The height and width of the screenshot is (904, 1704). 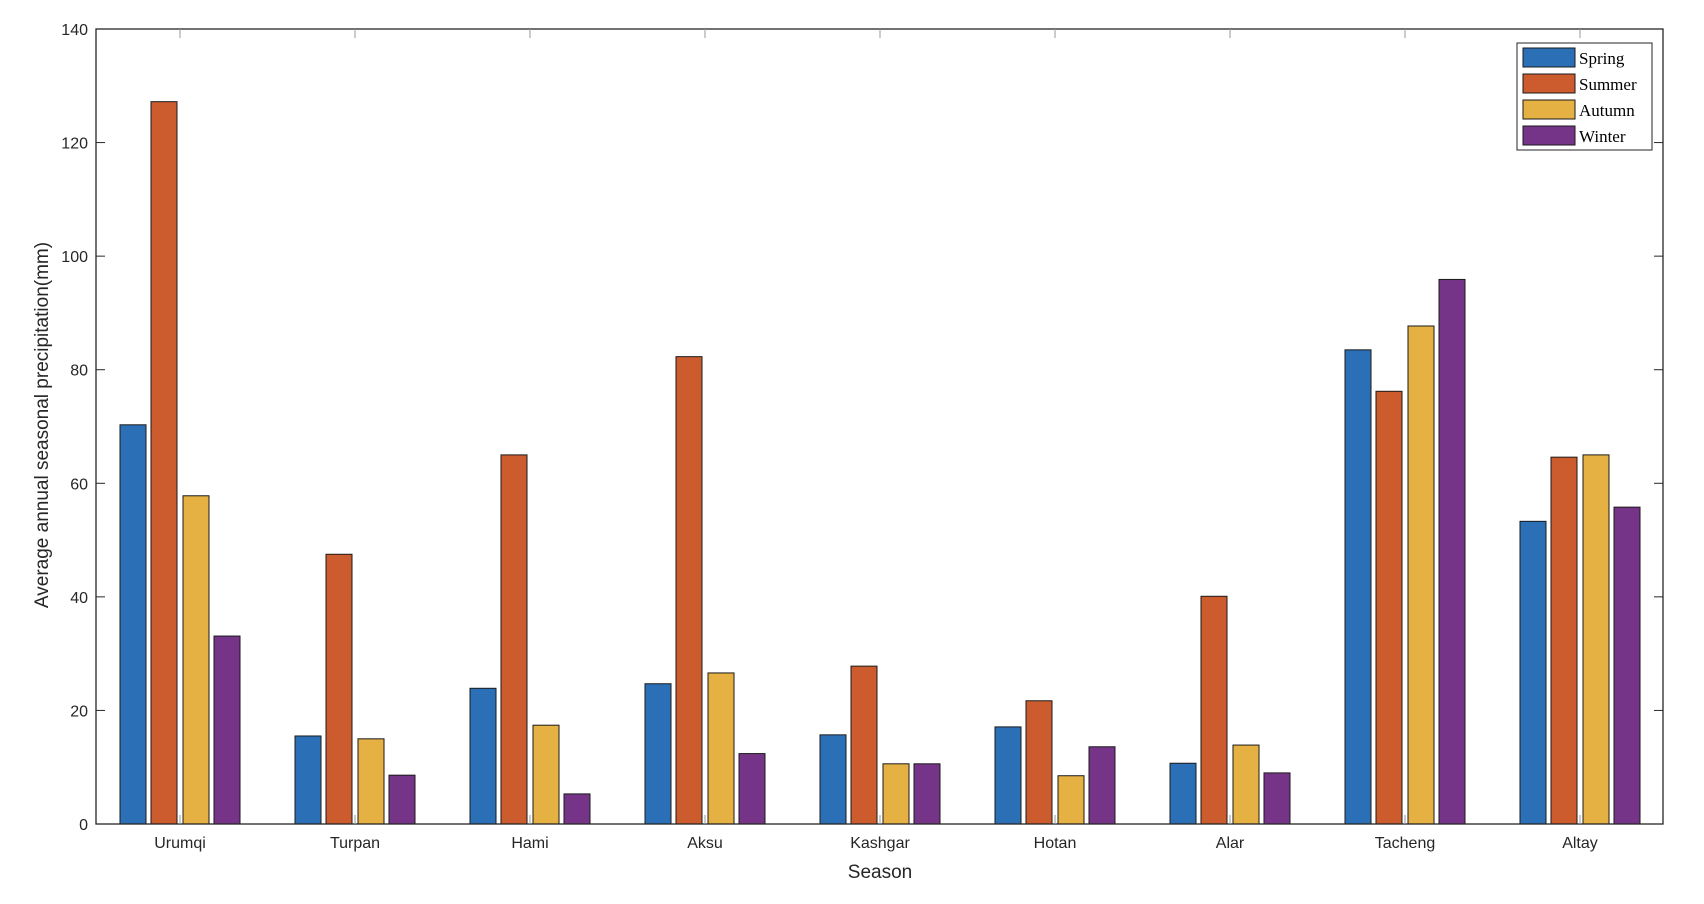 What do you see at coordinates (689, 590) in the screenshot?
I see `bar-summer-aksu` at bounding box center [689, 590].